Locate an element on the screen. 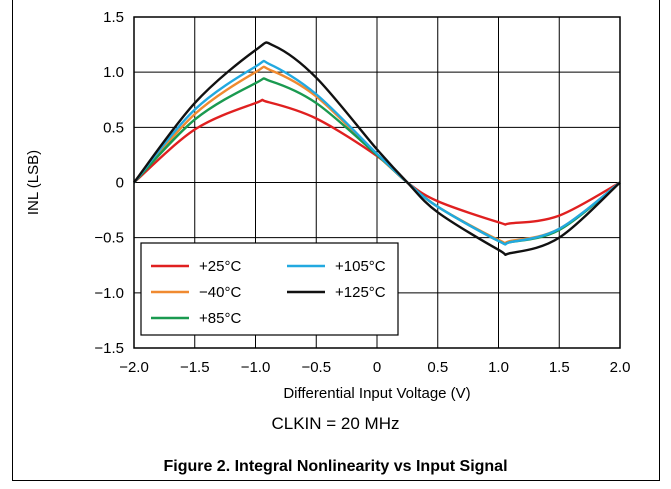 The image size is (671, 489). x-axis-label: Differential Input Voltage (V) is located at coordinates (376, 393).